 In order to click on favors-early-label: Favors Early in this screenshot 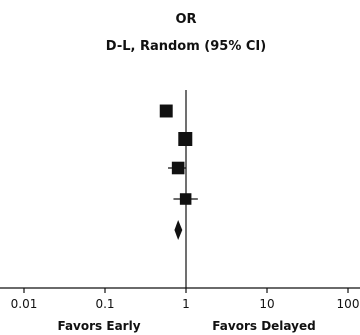, I will do `click(98, 326)`.